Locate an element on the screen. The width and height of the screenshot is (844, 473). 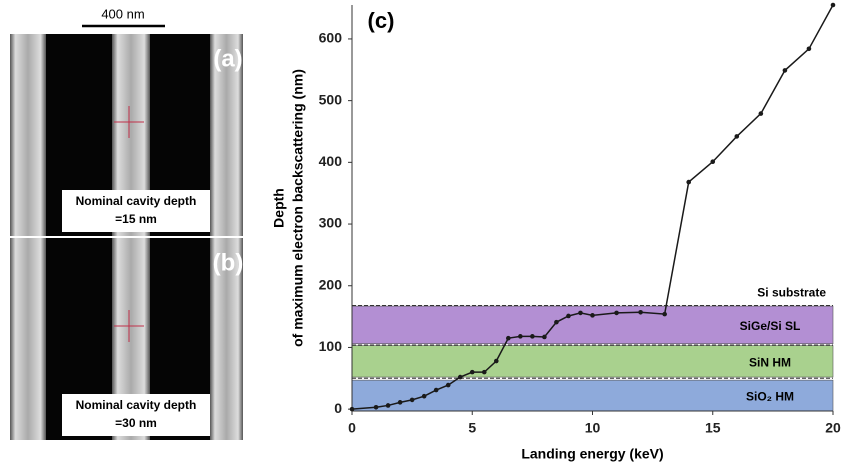
layer-label: Si substrate is located at coordinates (791, 293).